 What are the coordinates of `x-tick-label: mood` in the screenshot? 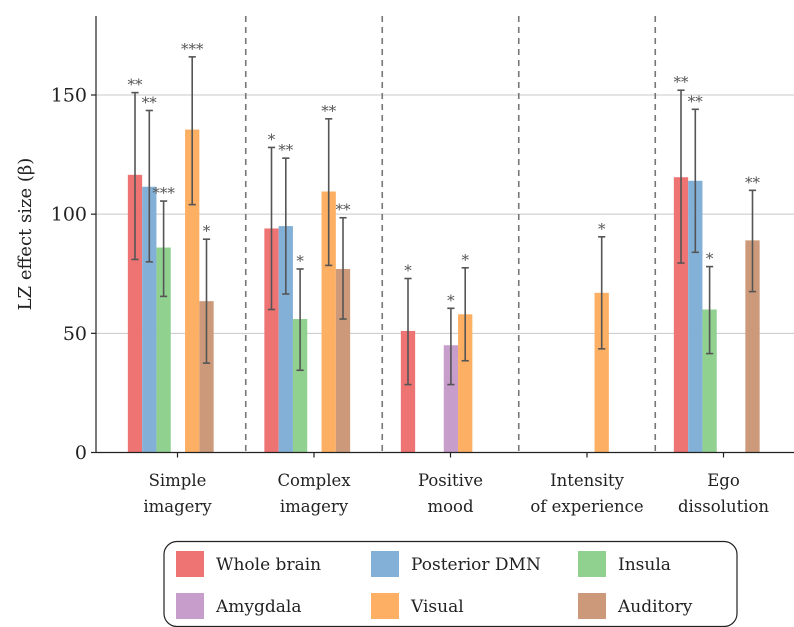 It's located at (450, 506).